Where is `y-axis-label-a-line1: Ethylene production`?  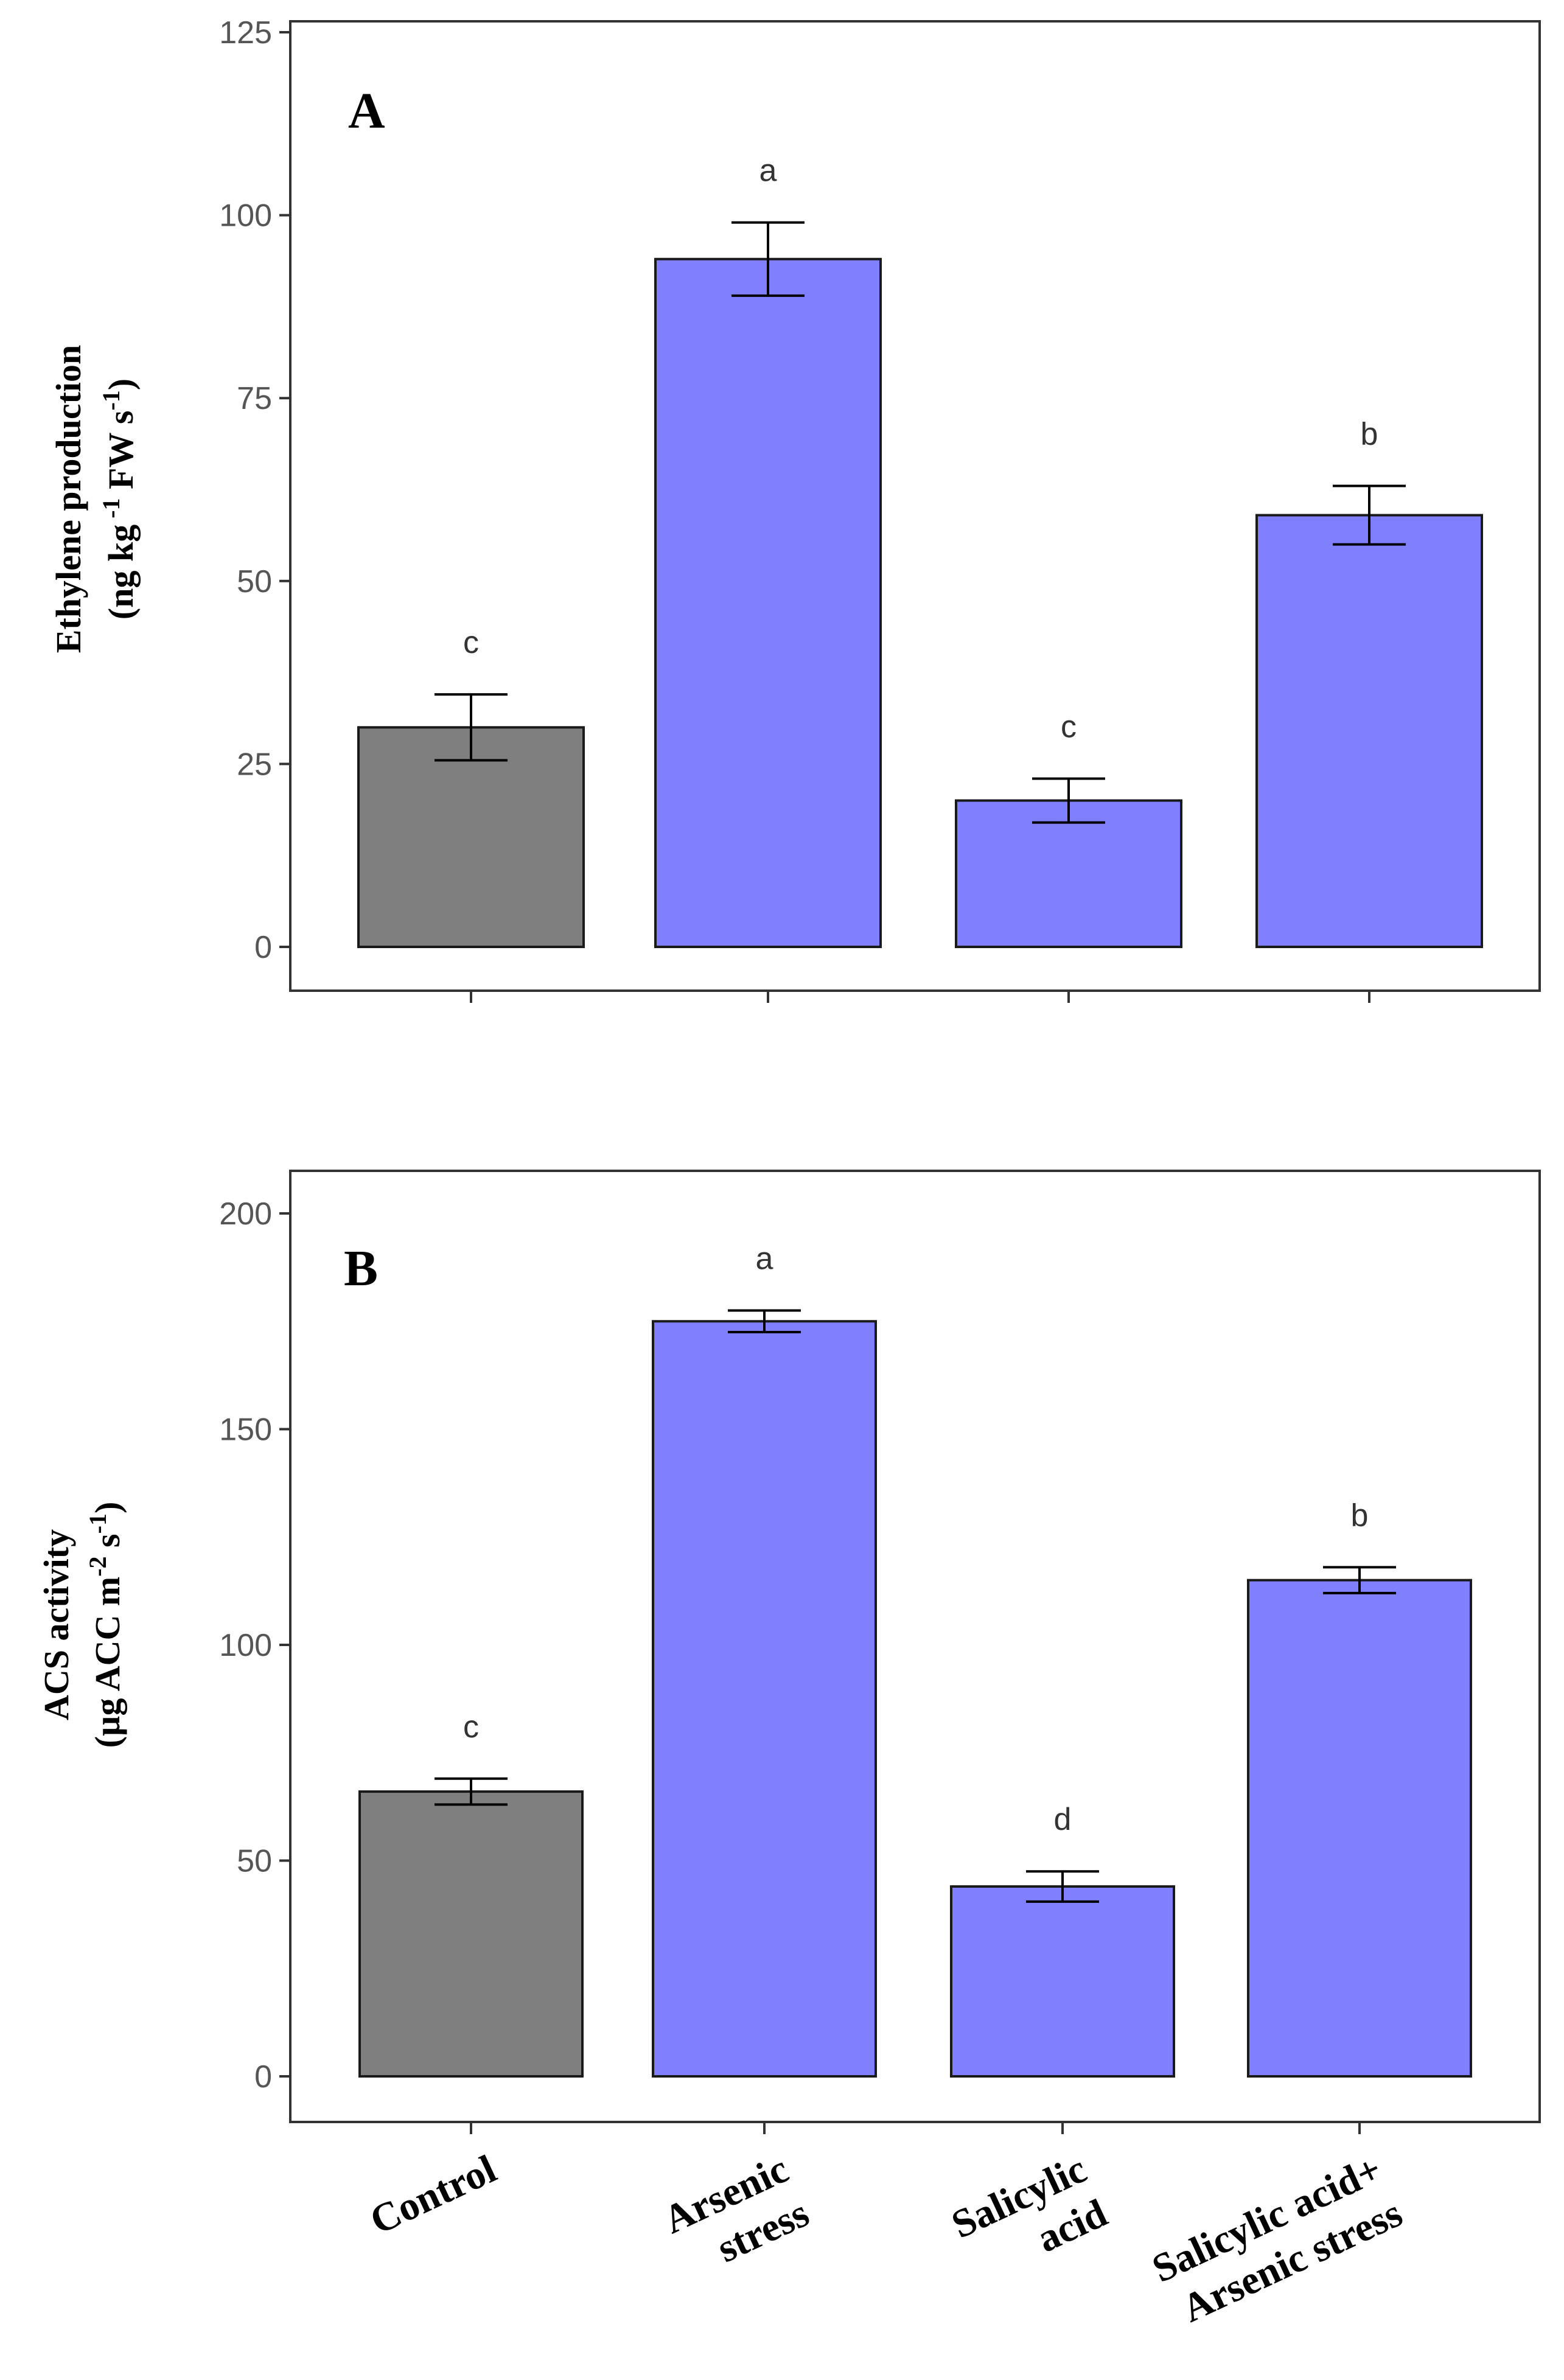 y-axis-label-a-line1: Ethylene production is located at coordinates (68, 499).